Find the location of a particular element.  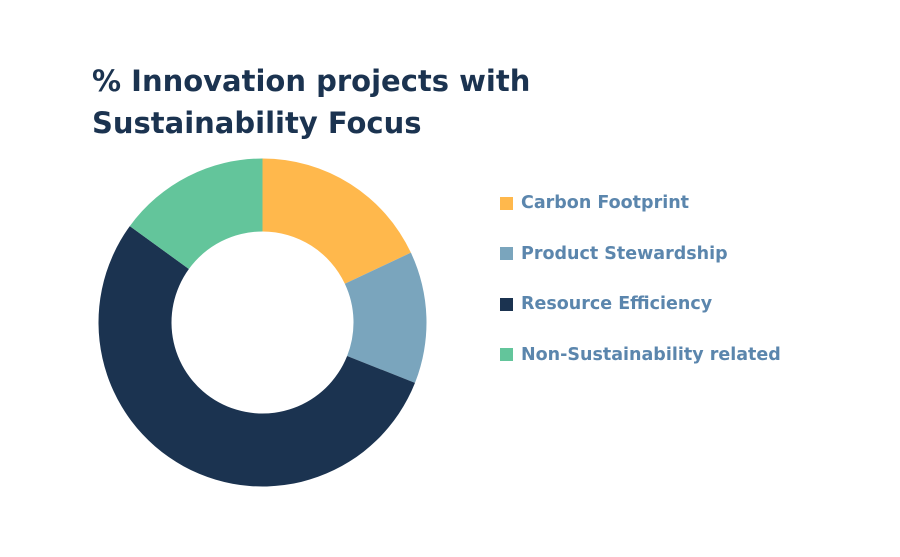

legend-label: Resource Efficiency is located at coordinates (617, 304).